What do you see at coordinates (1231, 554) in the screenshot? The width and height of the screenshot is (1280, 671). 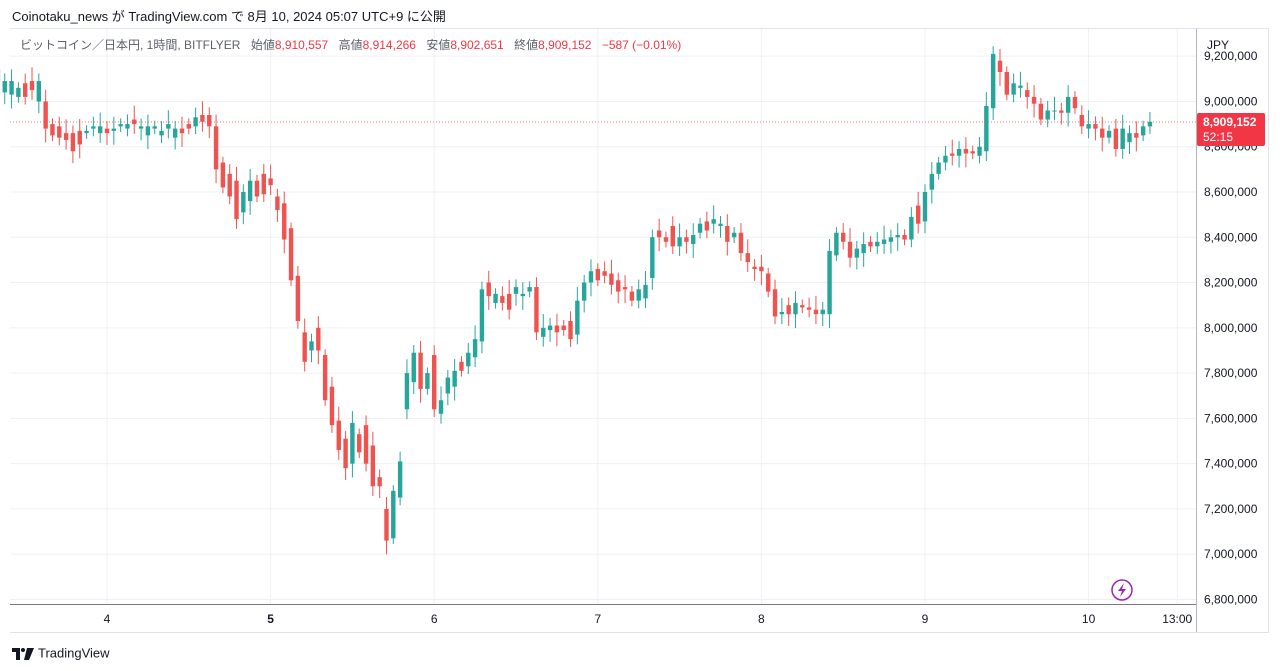 I see `price-tick-label: 7,000,000` at bounding box center [1231, 554].